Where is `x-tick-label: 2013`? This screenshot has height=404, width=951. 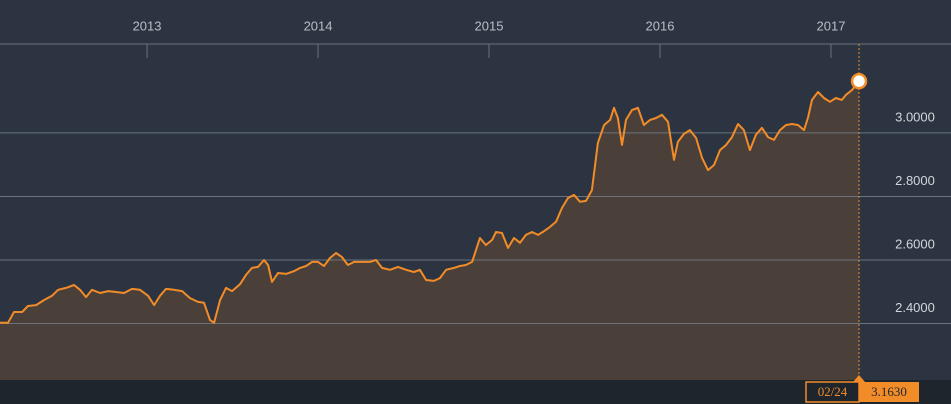 x-tick-label: 2013 is located at coordinates (147, 25).